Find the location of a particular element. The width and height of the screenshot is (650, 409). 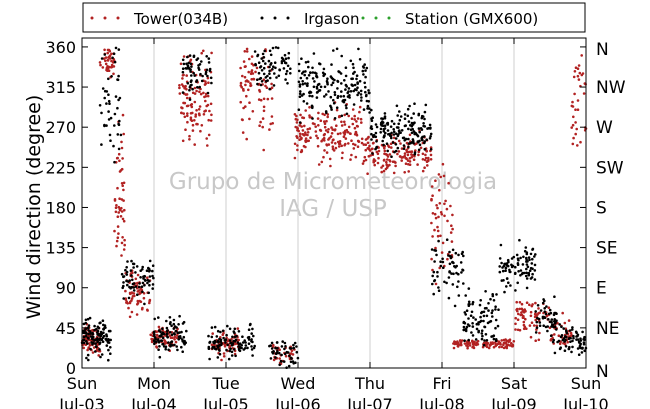

y-tick-label: 0 is located at coordinates (71, 368).